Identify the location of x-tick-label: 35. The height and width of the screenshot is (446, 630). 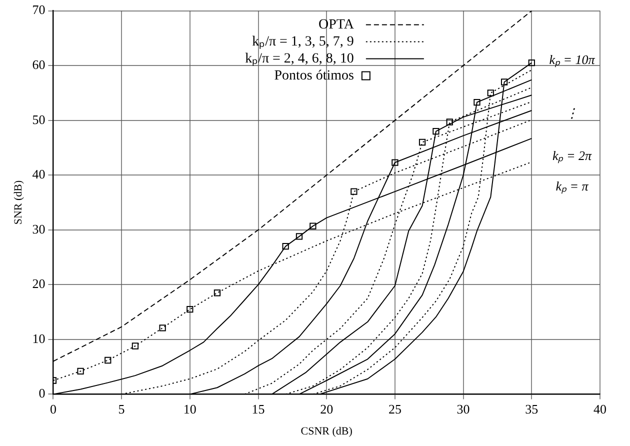
(531, 408).